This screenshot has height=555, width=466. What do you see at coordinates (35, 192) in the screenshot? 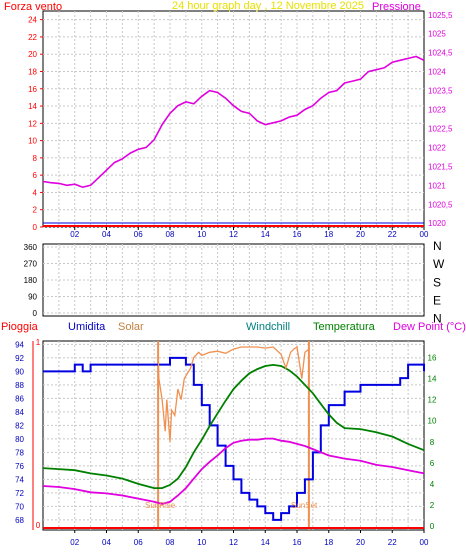
I see `wind-tick-label: 4` at bounding box center [35, 192].